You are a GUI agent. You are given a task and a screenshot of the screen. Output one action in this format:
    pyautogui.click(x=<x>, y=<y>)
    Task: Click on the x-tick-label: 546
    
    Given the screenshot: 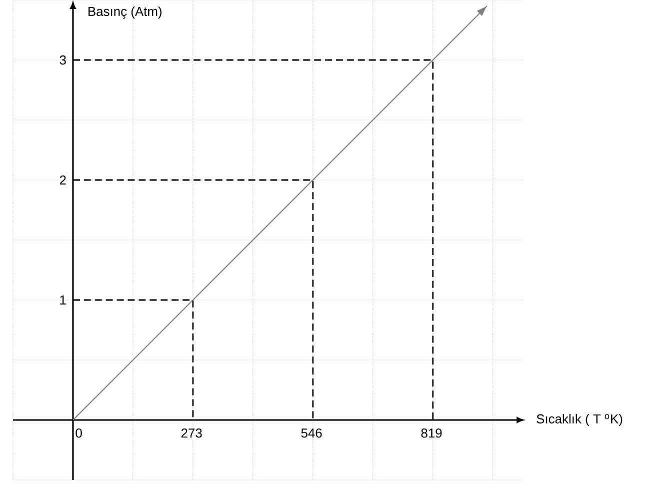 What is the action you would take?
    pyautogui.click(x=311, y=433)
    